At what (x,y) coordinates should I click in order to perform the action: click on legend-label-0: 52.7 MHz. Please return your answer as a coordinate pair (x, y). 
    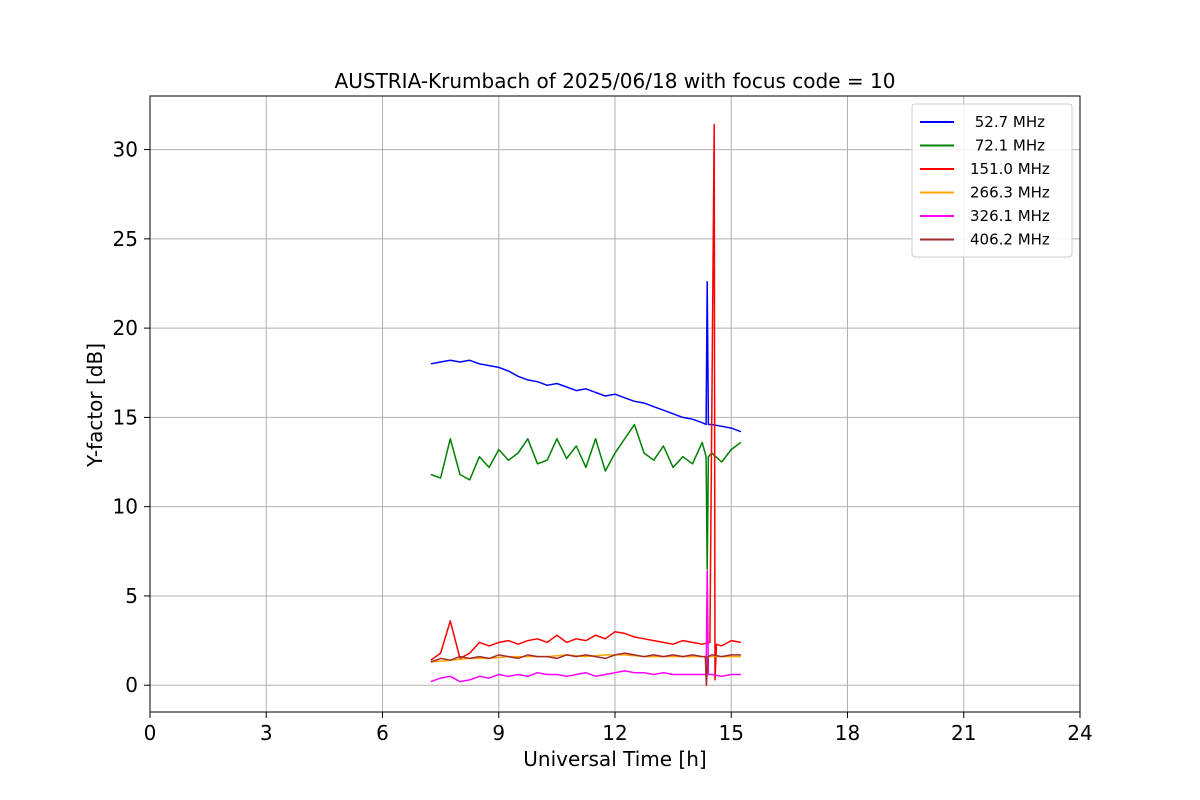
    Looking at the image, I should click on (1007, 122).